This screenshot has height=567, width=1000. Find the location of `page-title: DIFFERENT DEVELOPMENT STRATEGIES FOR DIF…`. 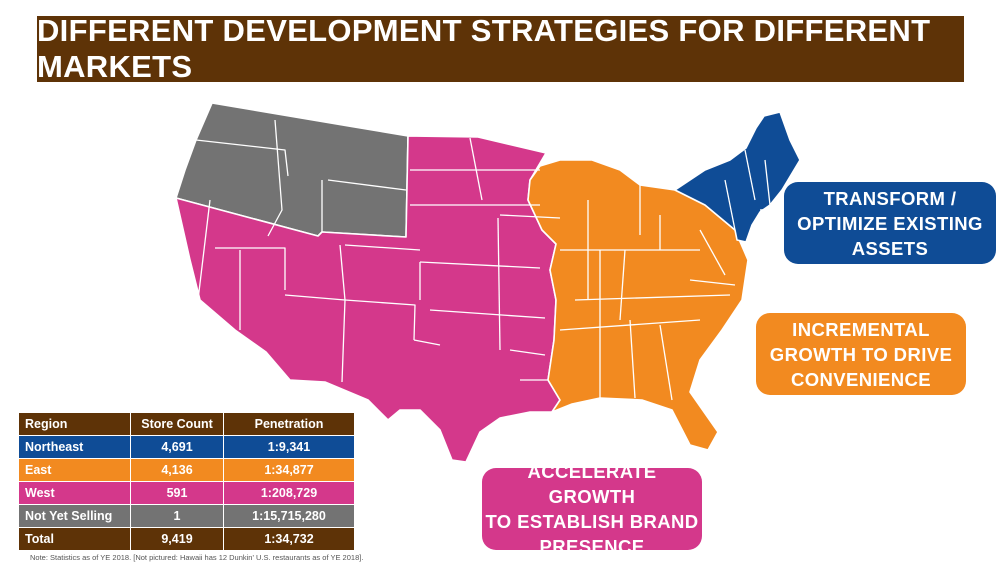

page-title: DIFFERENT DEVELOPMENT STRATEGIES FOR DIF… is located at coordinates (484, 48).